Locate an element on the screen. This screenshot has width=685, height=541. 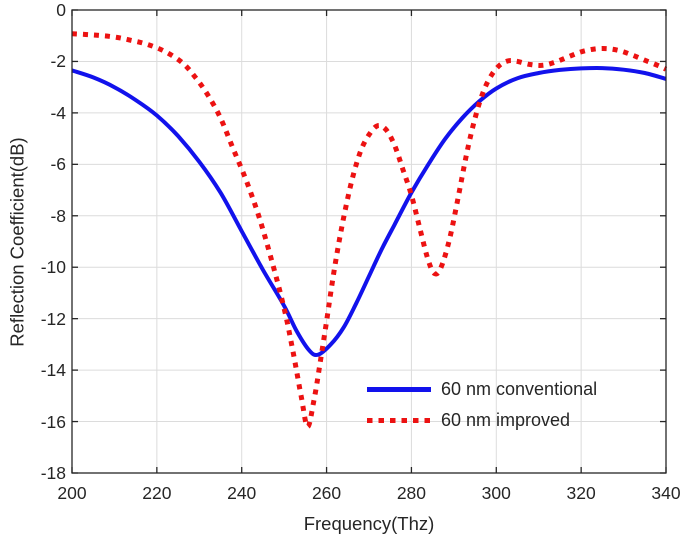
legend: 60 nm conventional 60 nm improved is located at coordinates (482, 405).